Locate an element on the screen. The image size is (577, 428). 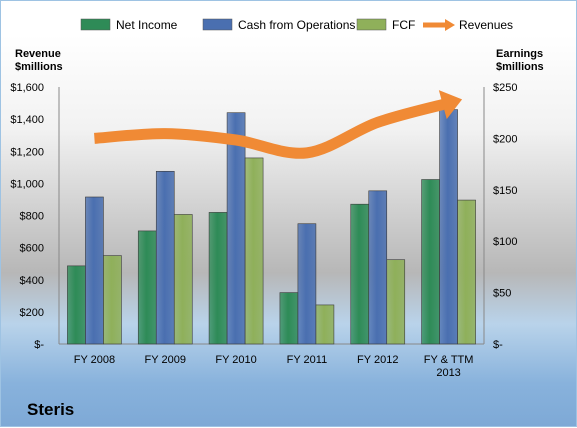
right-axis-title-line: Earnings is located at coordinates (519, 54).